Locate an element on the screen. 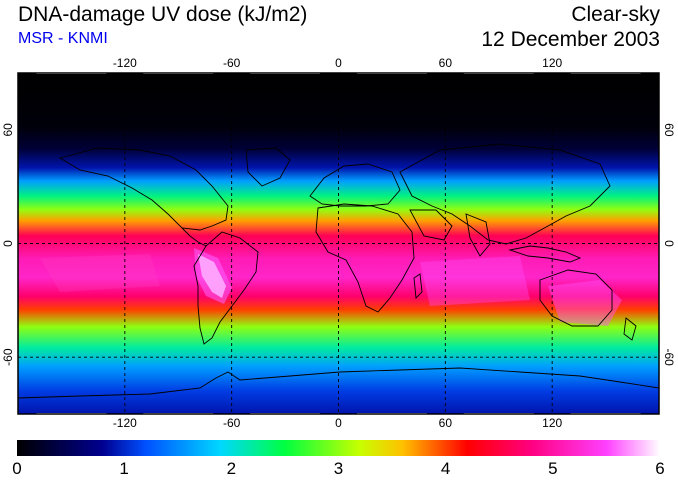  coast-australia is located at coordinates (576, 298).